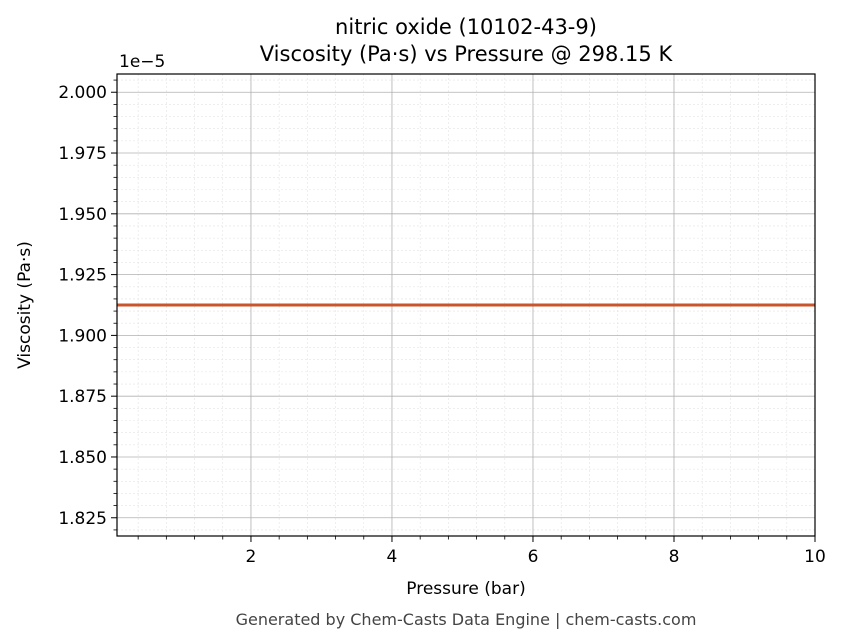 The image size is (843, 644). I want to click on y-tick-label: 1.900, so click(82, 336).